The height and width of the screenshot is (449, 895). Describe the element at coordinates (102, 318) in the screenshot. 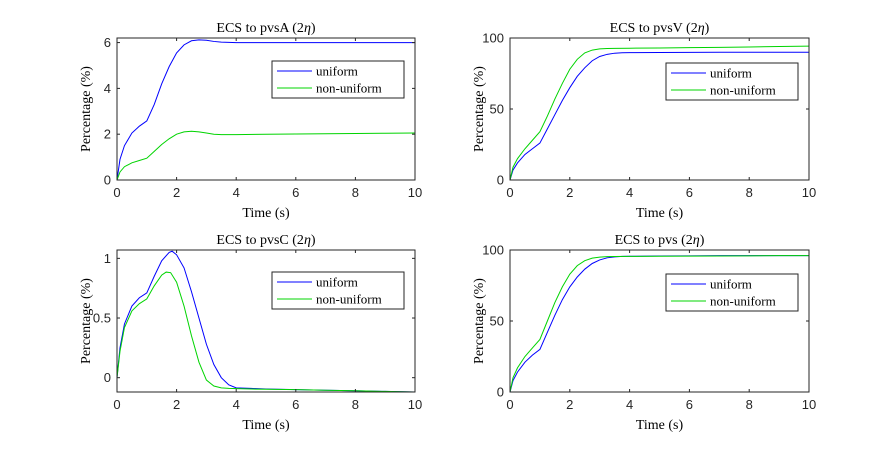

I see `y-tick-label: 0.5` at that location.